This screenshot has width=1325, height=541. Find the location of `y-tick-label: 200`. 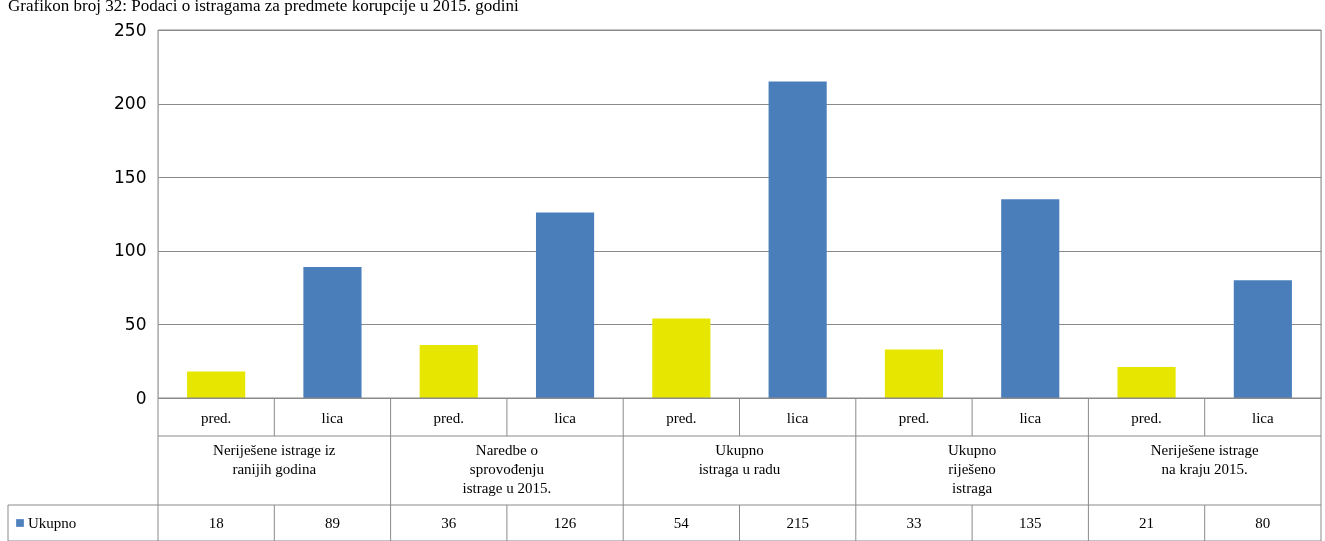

y-tick-label: 200 is located at coordinates (130, 103).